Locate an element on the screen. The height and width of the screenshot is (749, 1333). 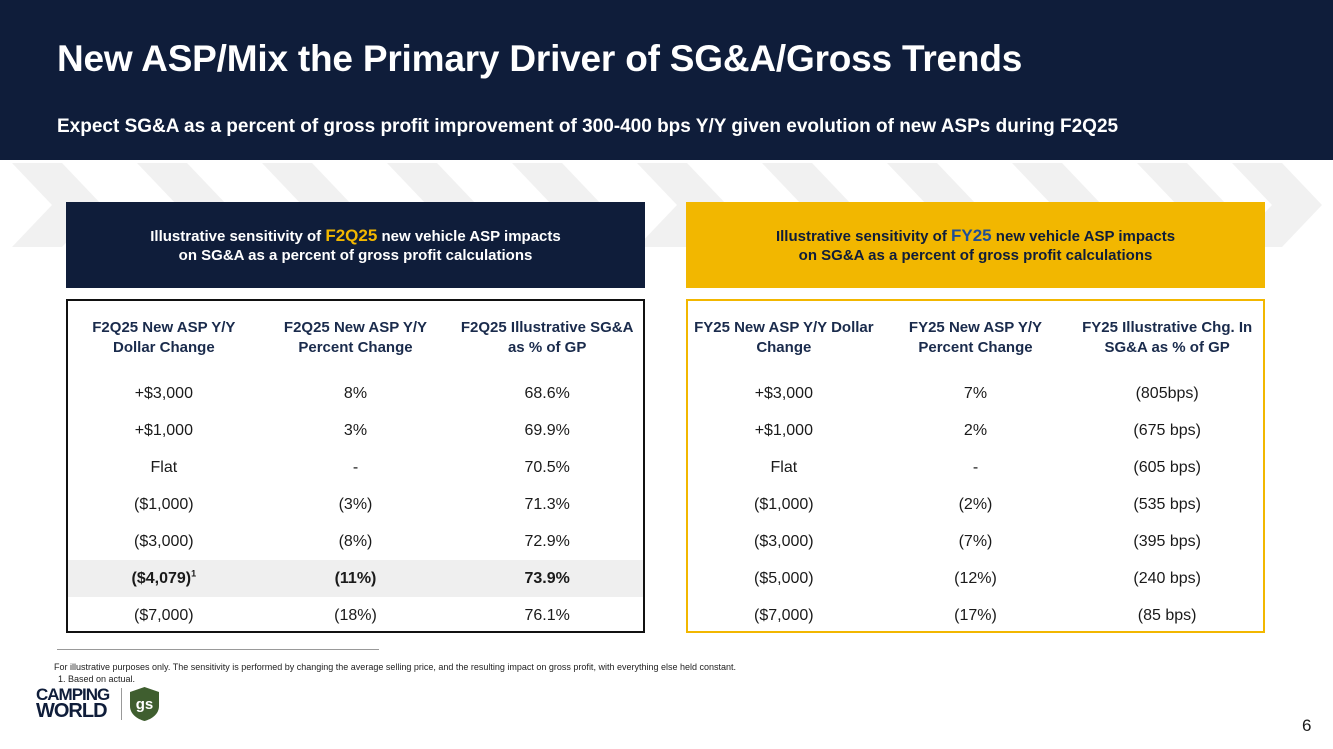
table-cell: (12%) is located at coordinates (975, 578).